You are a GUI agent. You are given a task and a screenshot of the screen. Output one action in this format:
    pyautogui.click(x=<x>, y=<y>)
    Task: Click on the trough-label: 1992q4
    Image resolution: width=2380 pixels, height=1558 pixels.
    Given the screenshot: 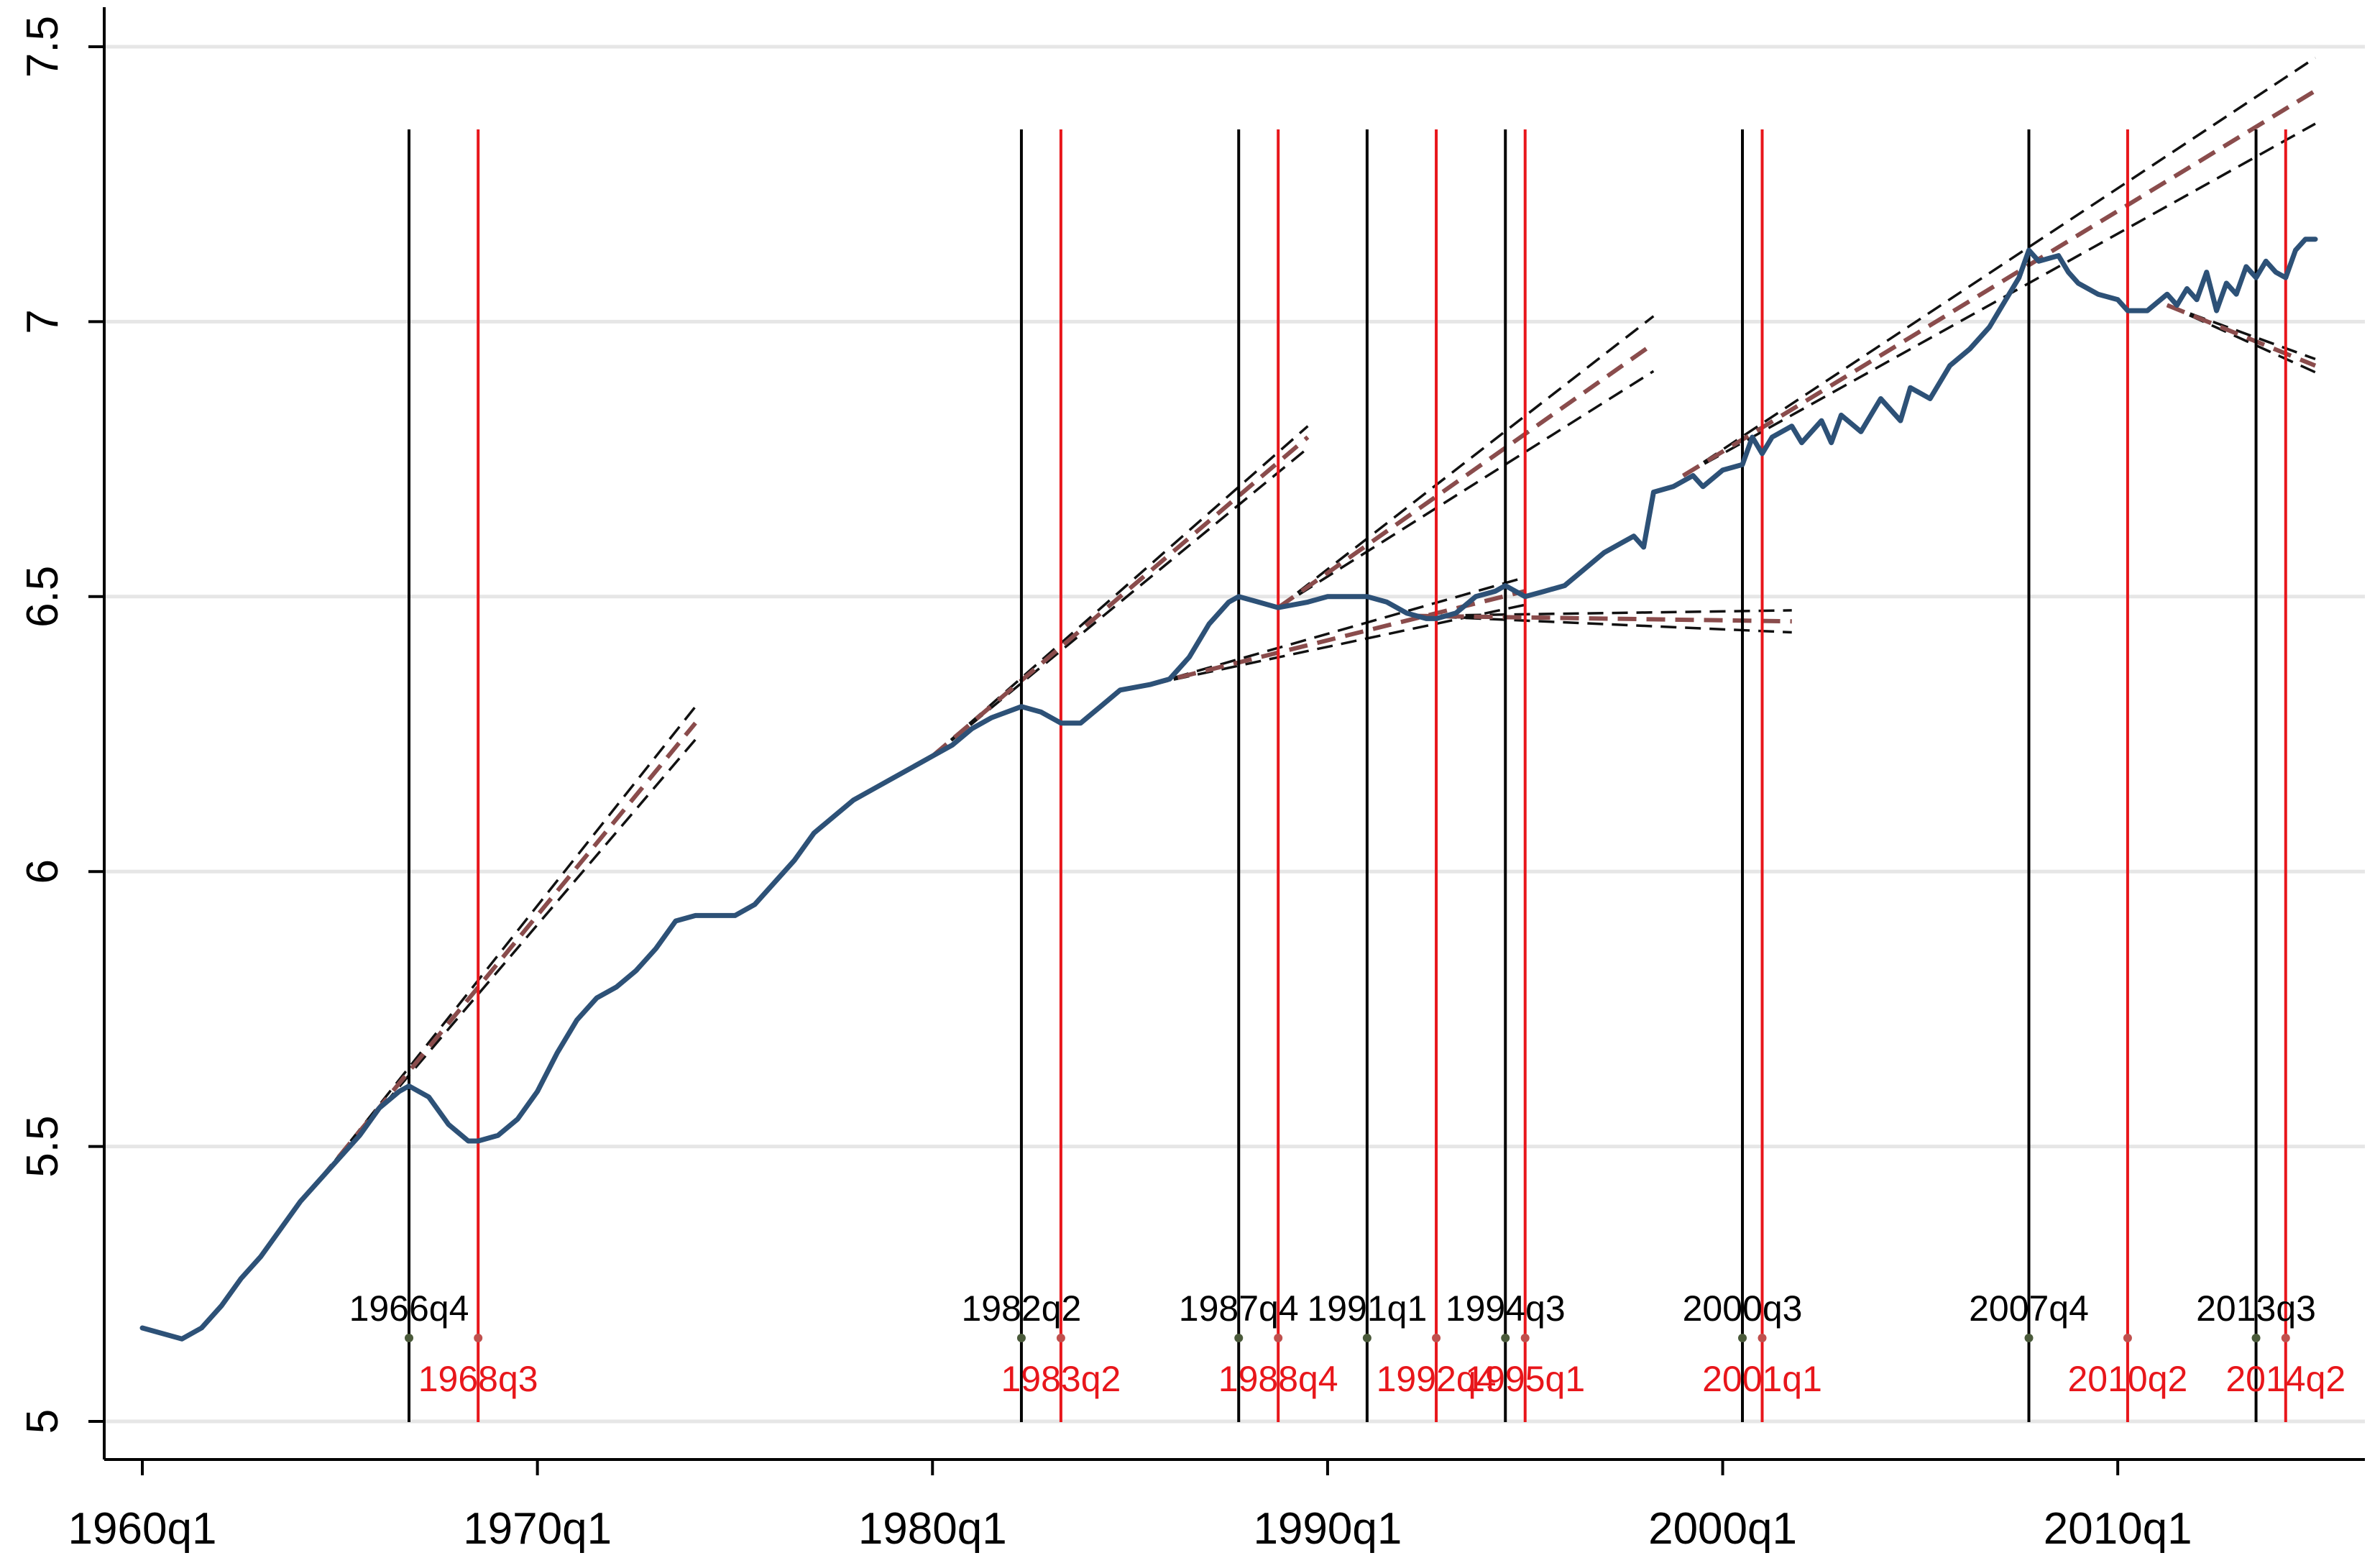 What is the action you would take?
    pyautogui.click(x=1437, y=1379)
    